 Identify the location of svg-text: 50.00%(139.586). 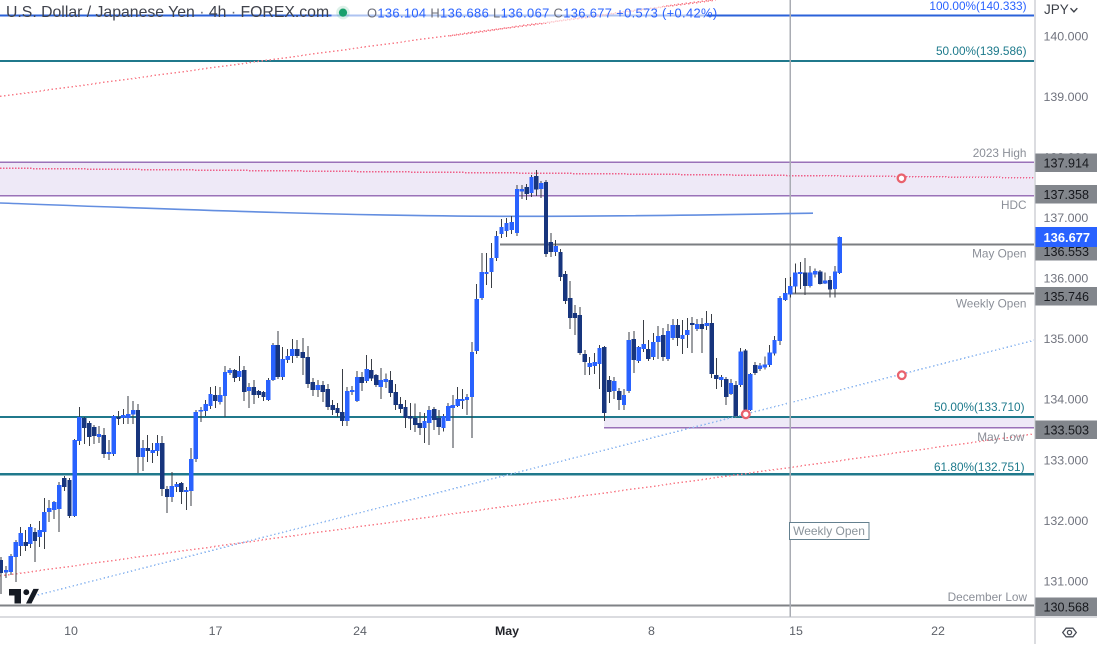
(981, 51).